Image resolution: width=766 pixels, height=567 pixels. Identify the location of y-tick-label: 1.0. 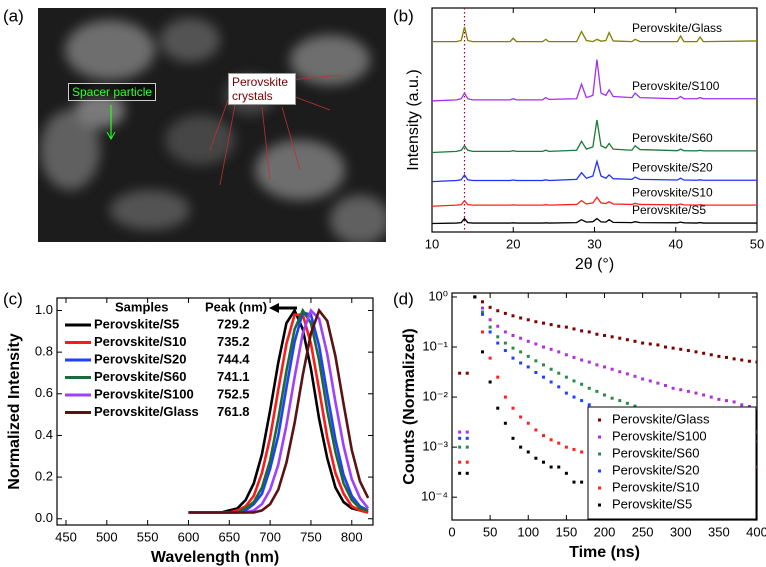
(44, 309).